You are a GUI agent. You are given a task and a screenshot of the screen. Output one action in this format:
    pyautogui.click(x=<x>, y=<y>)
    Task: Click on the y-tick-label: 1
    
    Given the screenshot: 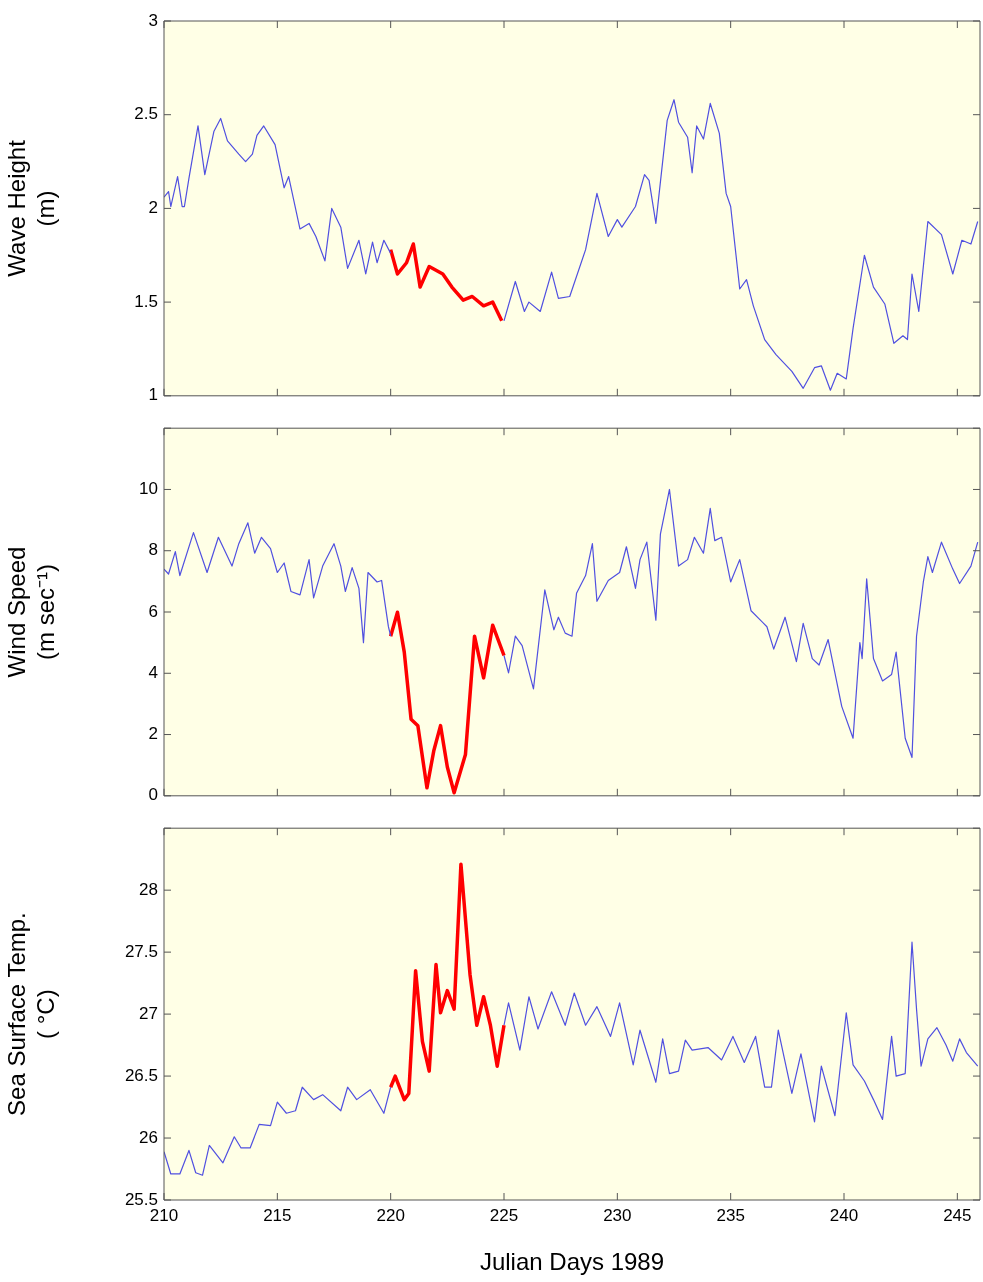 What is the action you would take?
    pyautogui.click(x=153, y=395)
    